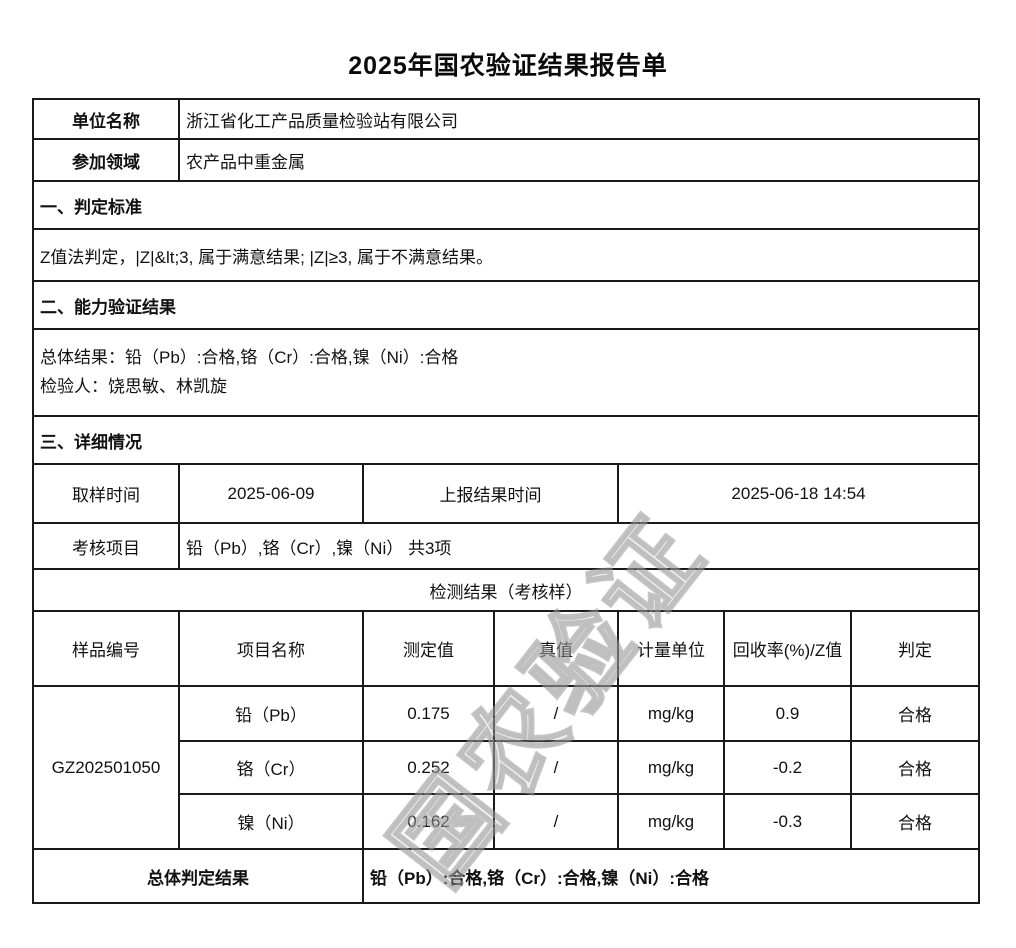 Image resolution: width=1016 pixels, height=948 pixels. What do you see at coordinates (798, 493) in the screenshot?
I see `report-time-value: 2025-06-18 14:54` at bounding box center [798, 493].